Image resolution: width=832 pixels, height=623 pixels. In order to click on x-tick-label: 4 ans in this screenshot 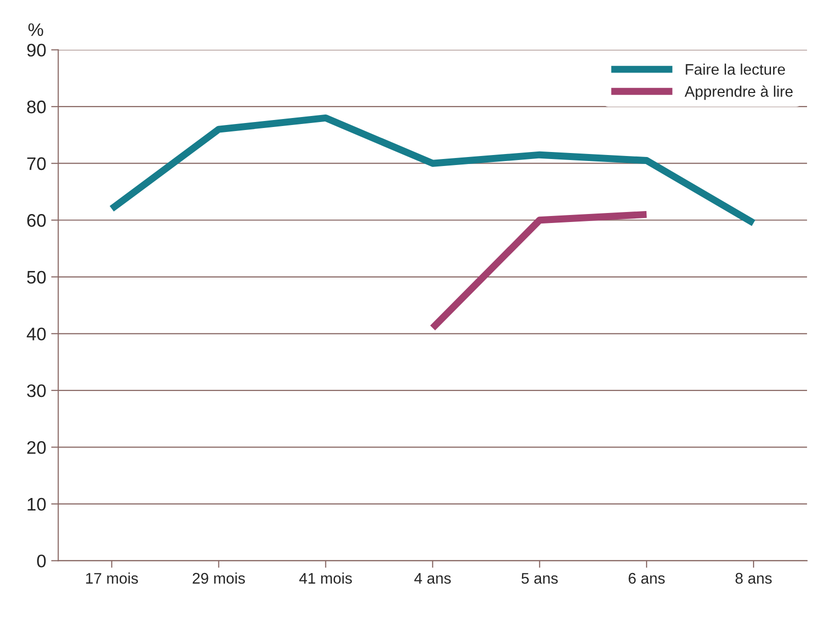, I will do `click(432, 578)`.